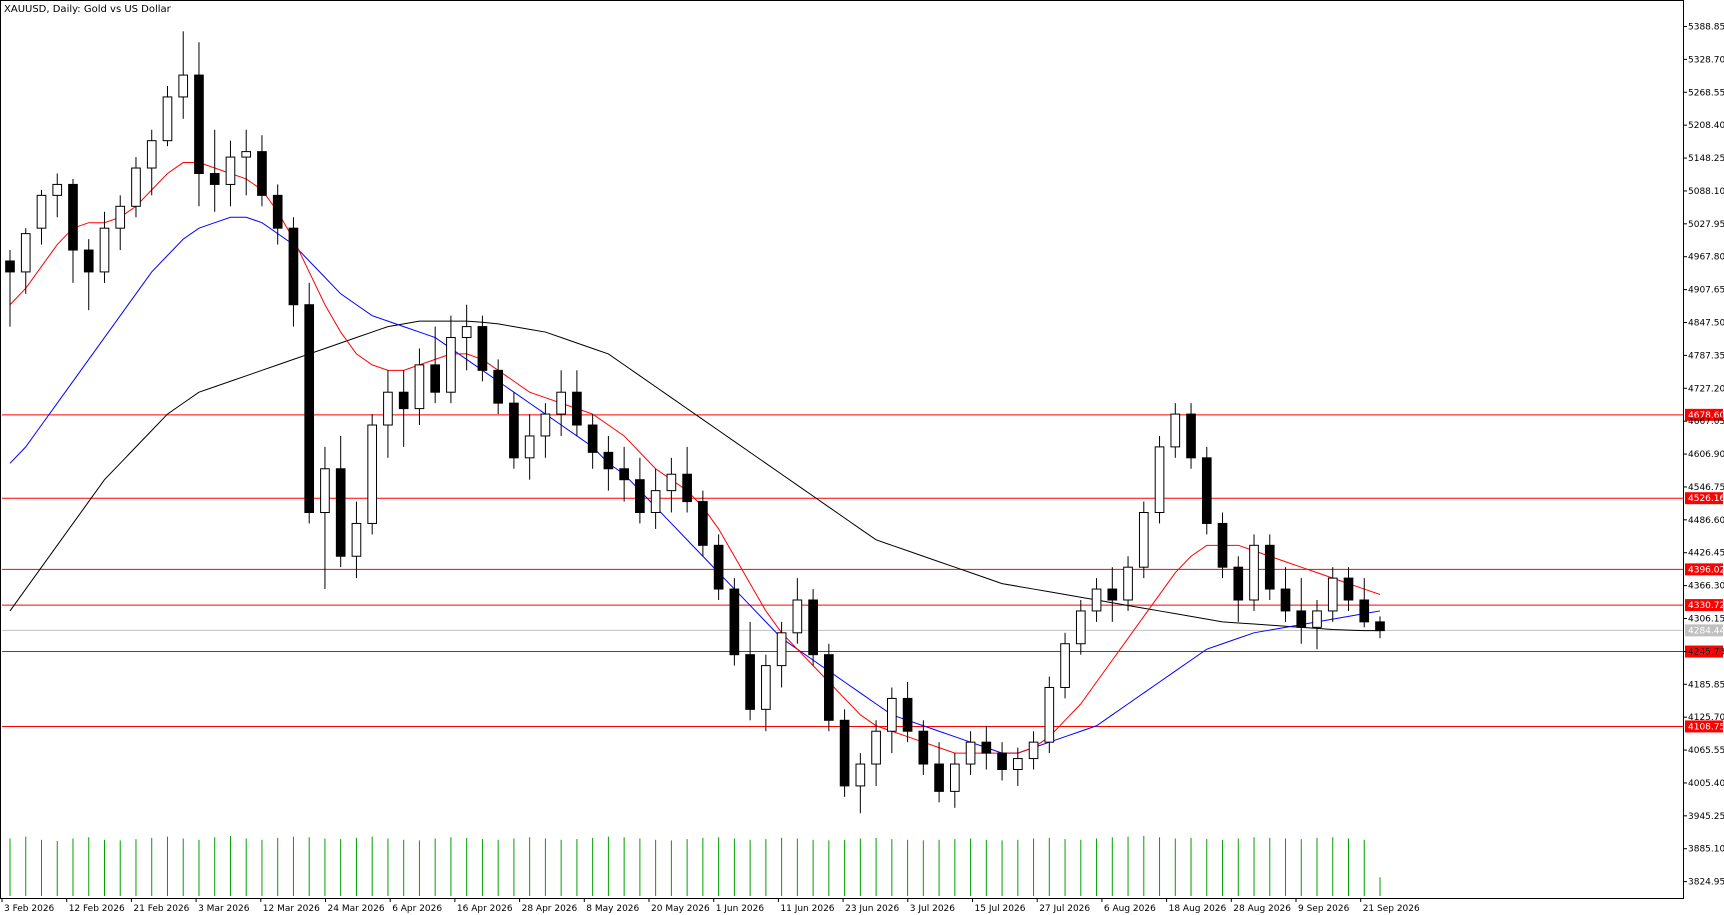  I want to click on x-tick-label: 6 Aug 2026, so click(1130, 909).